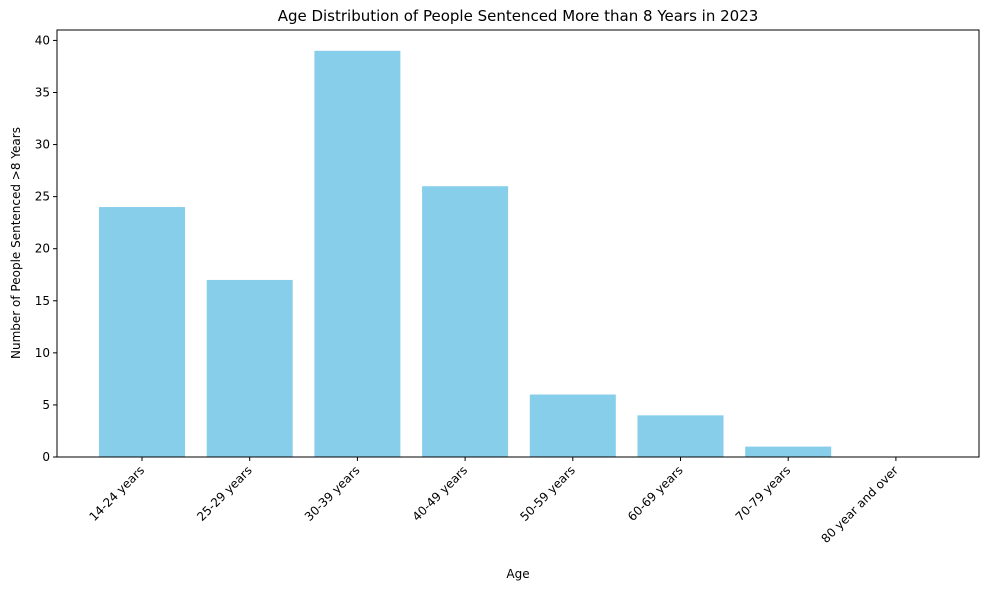 The image size is (989, 590). Describe the element at coordinates (224, 493) in the screenshot. I see `x-tick-label-1: 25-29 years` at that location.